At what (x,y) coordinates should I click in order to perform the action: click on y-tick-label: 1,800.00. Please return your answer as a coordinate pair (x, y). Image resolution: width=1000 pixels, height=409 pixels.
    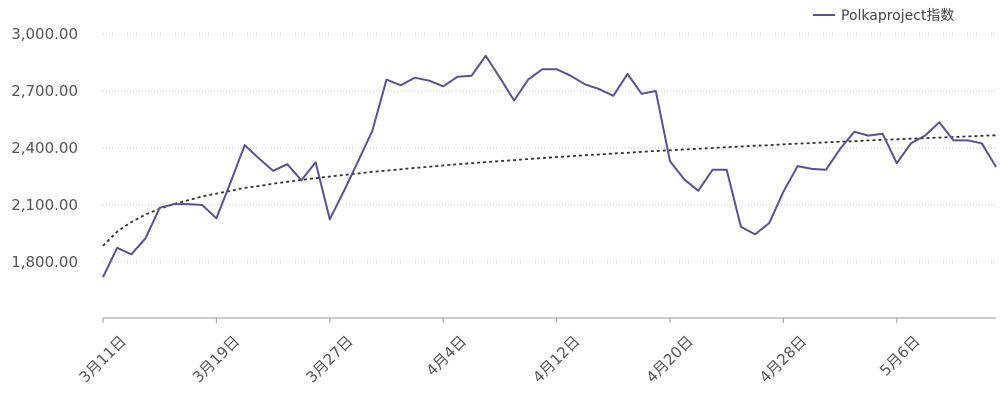
    Looking at the image, I should click on (44, 262).